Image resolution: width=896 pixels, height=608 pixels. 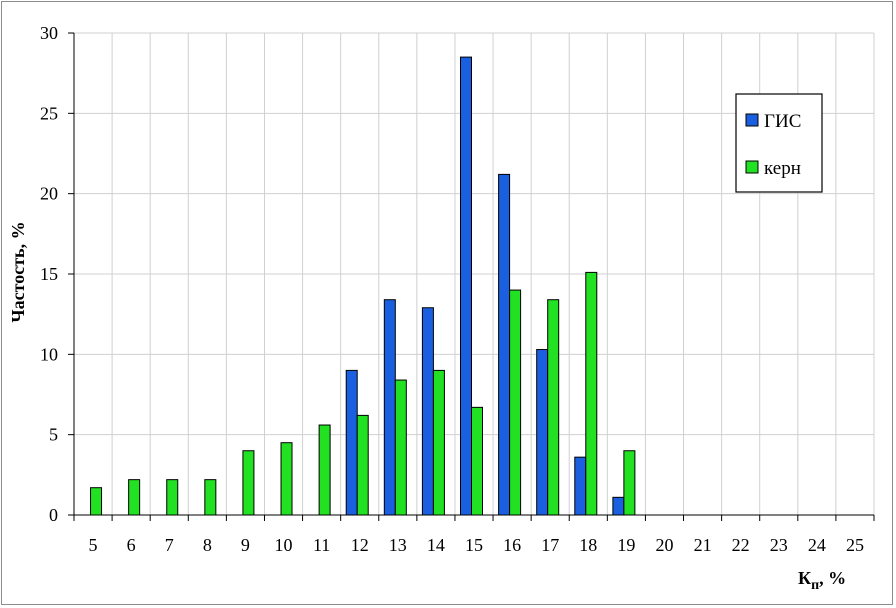 I want to click on x-tick-label: 12, so click(x=360, y=545).